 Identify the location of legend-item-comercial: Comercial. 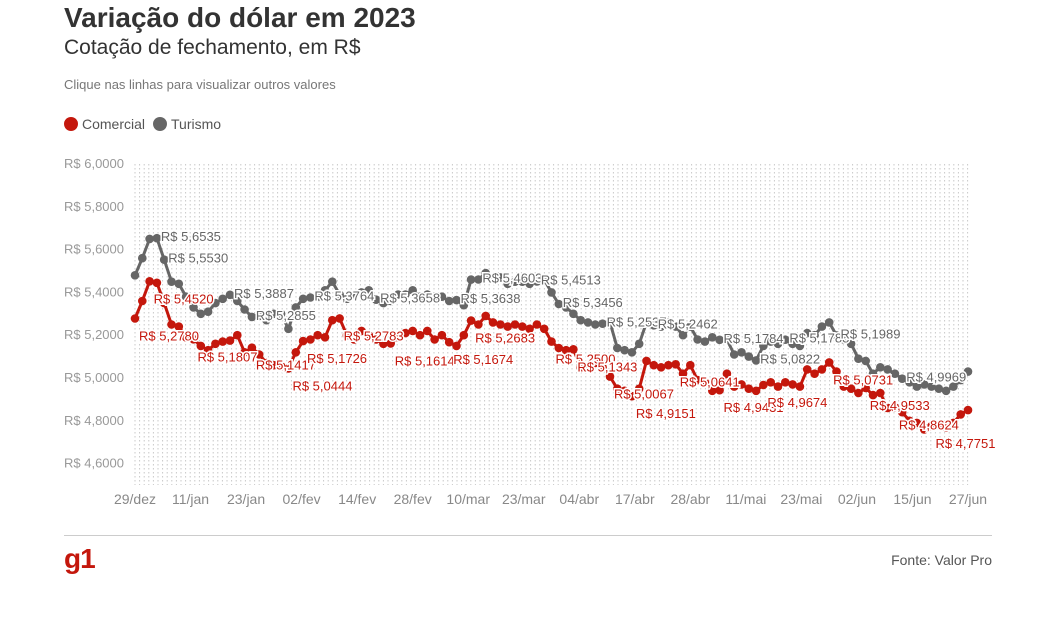
(104, 124).